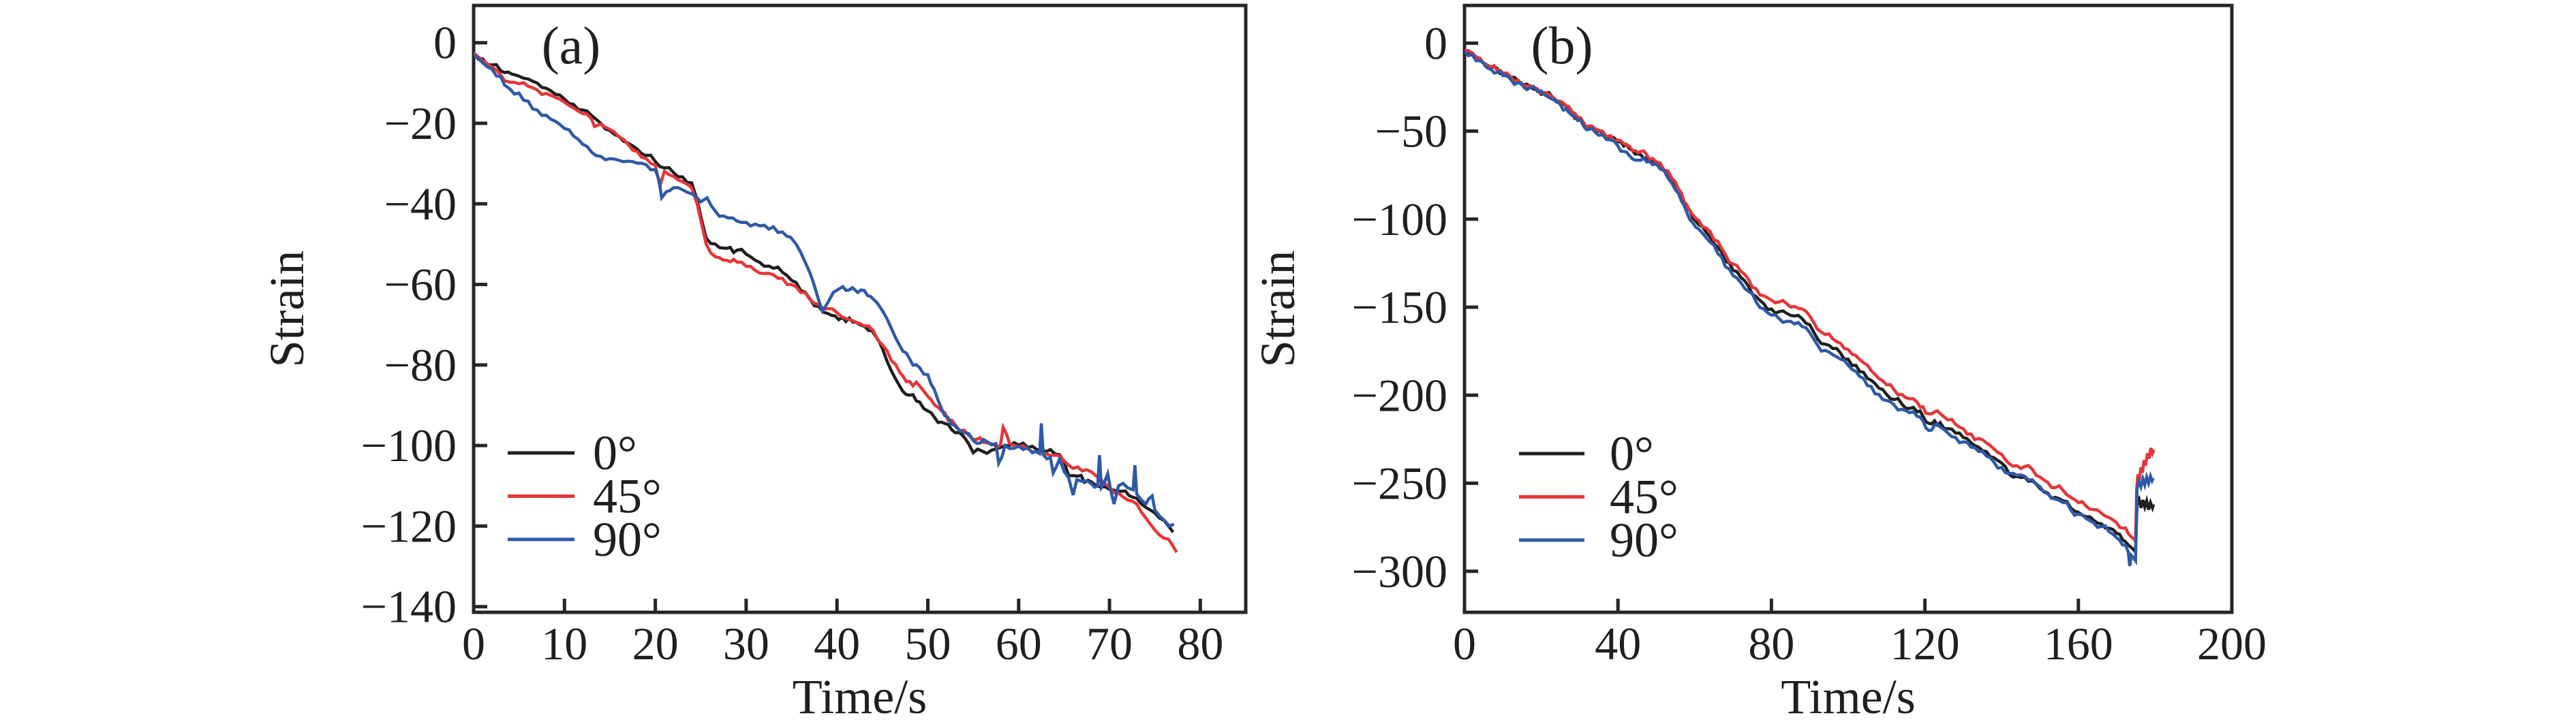  I want to click on x-tick-label: 30, so click(746, 644).